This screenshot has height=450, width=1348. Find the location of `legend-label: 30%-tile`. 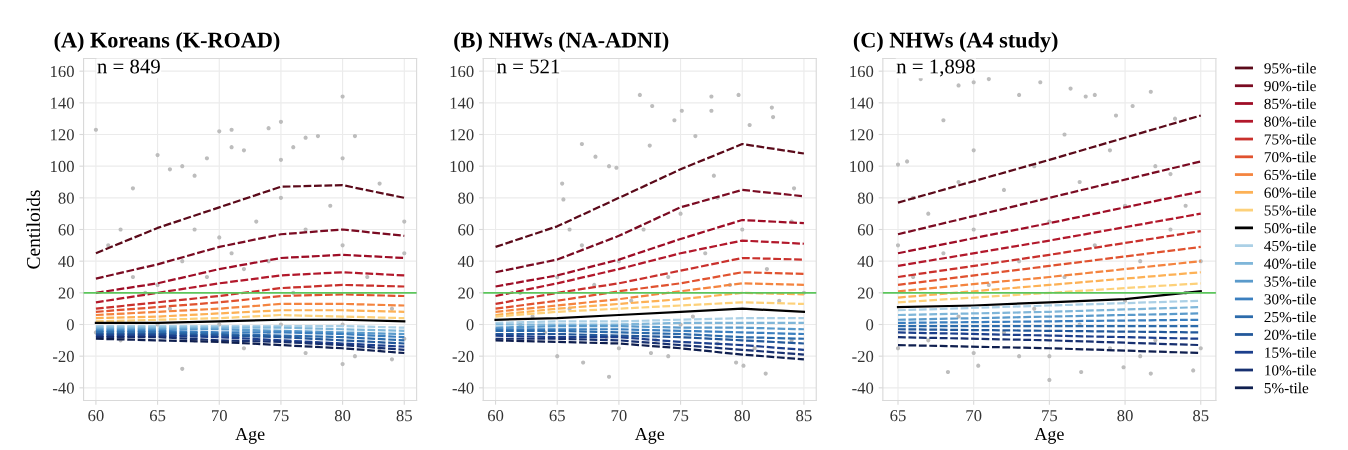

legend-label: 30%-tile is located at coordinates (1290, 299).